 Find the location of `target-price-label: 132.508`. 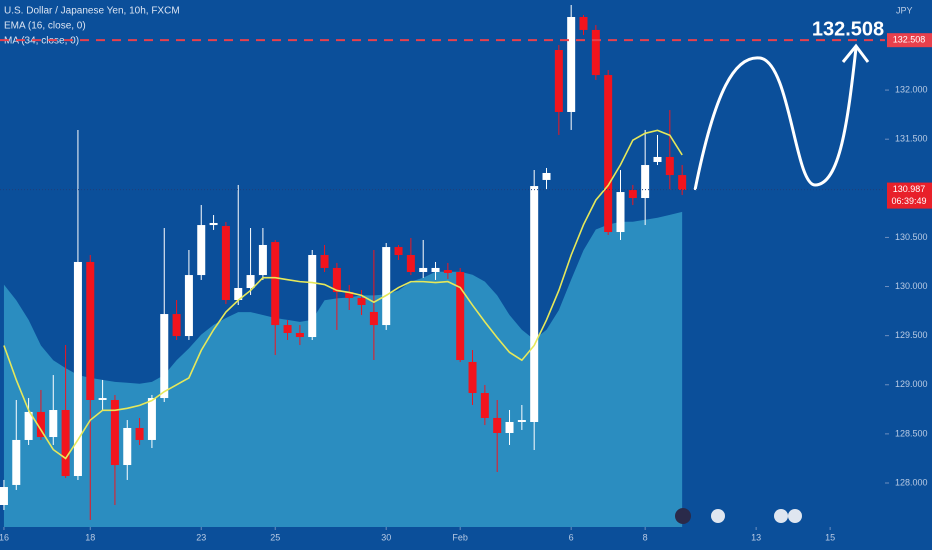

target-price-label: 132.508 is located at coordinates (909, 40).